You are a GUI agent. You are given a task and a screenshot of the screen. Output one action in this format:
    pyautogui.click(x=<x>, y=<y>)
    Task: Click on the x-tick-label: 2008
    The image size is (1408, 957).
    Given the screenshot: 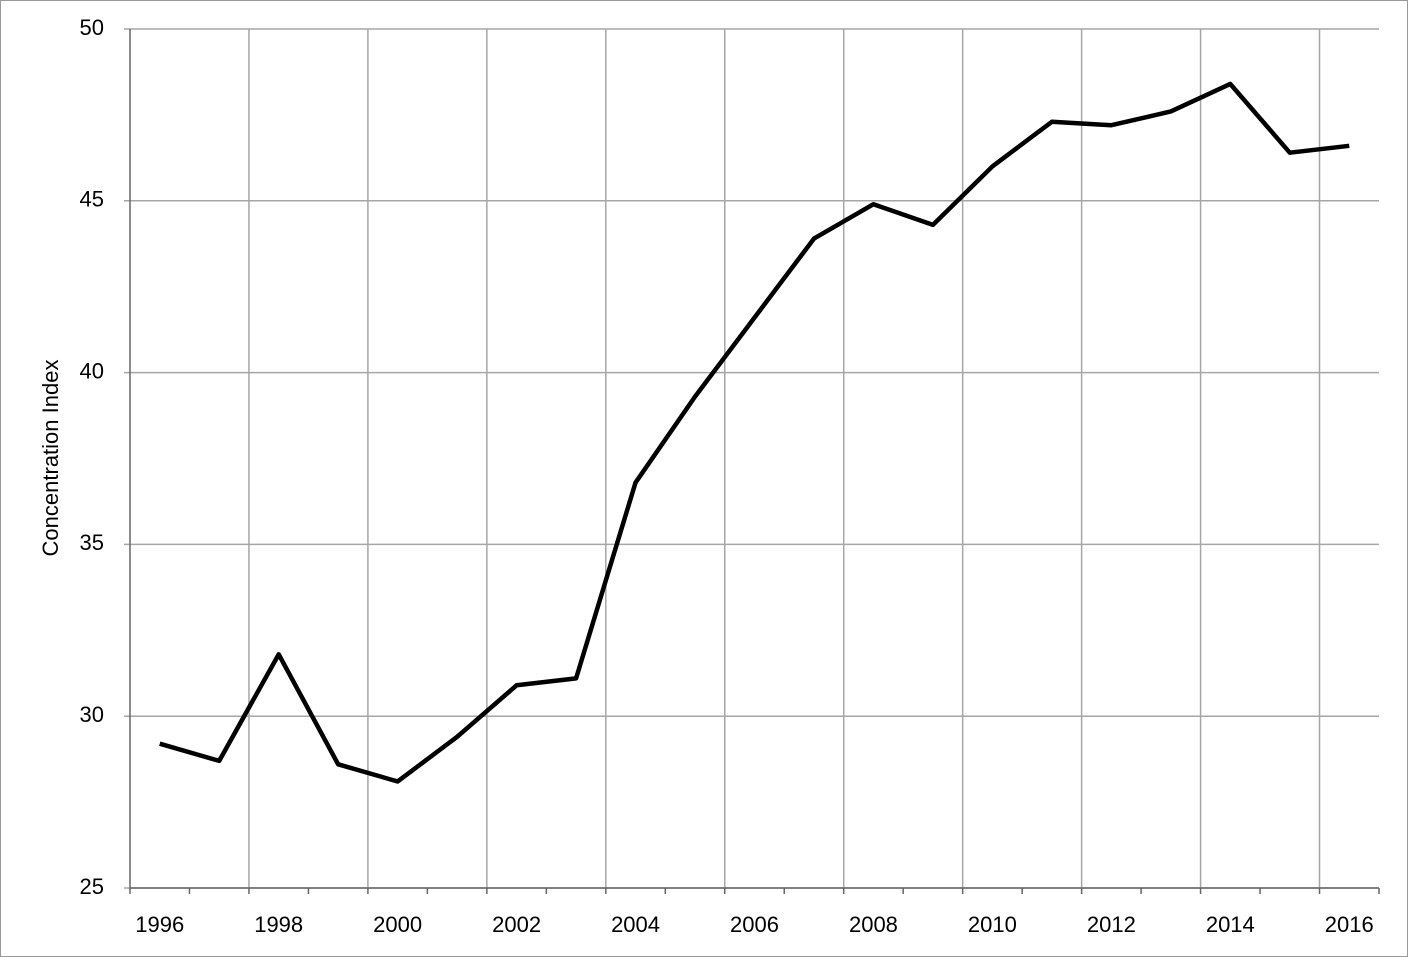 What is the action you would take?
    pyautogui.click(x=873, y=924)
    